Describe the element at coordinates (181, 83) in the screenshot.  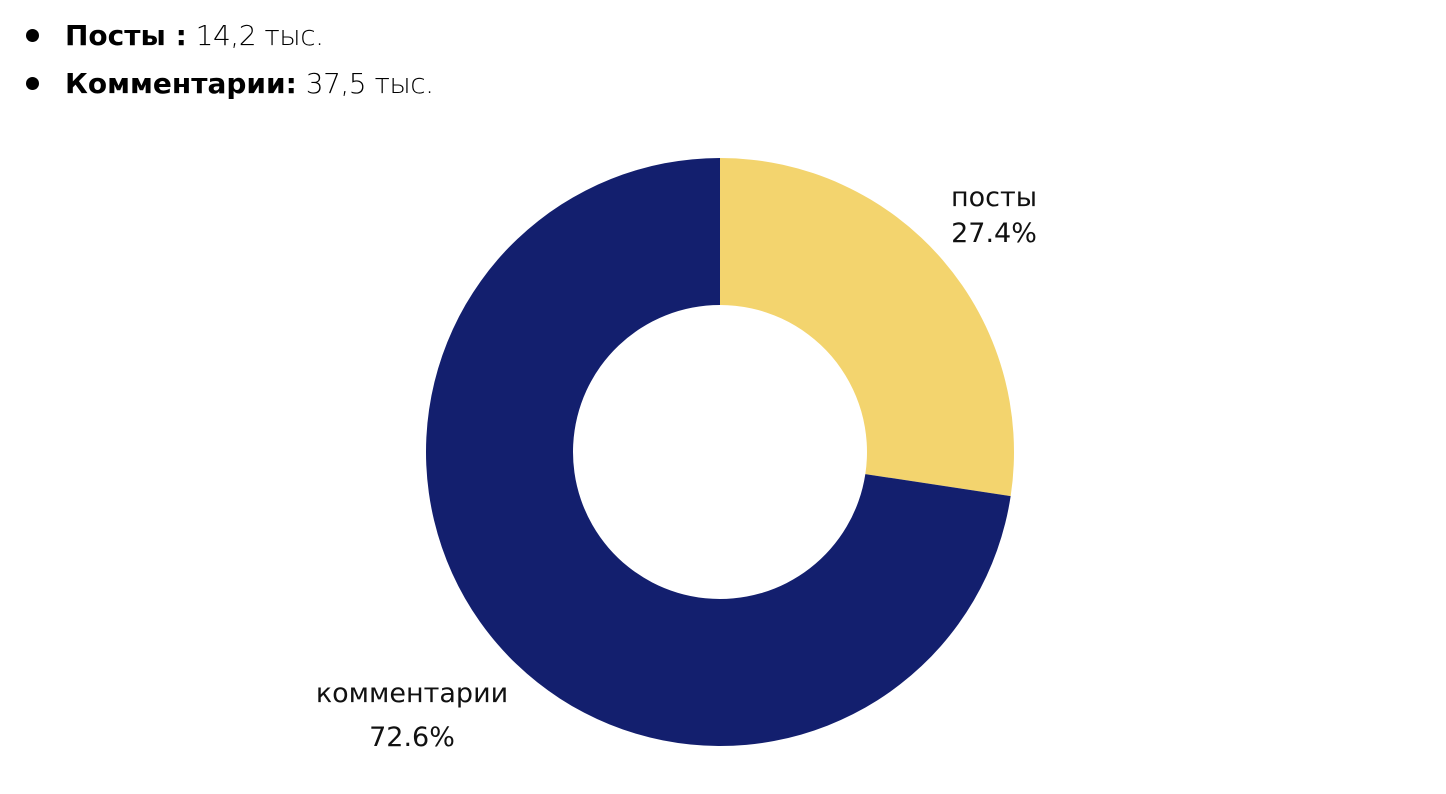
I see `stat-comments-label: Комментарии:` at that location.